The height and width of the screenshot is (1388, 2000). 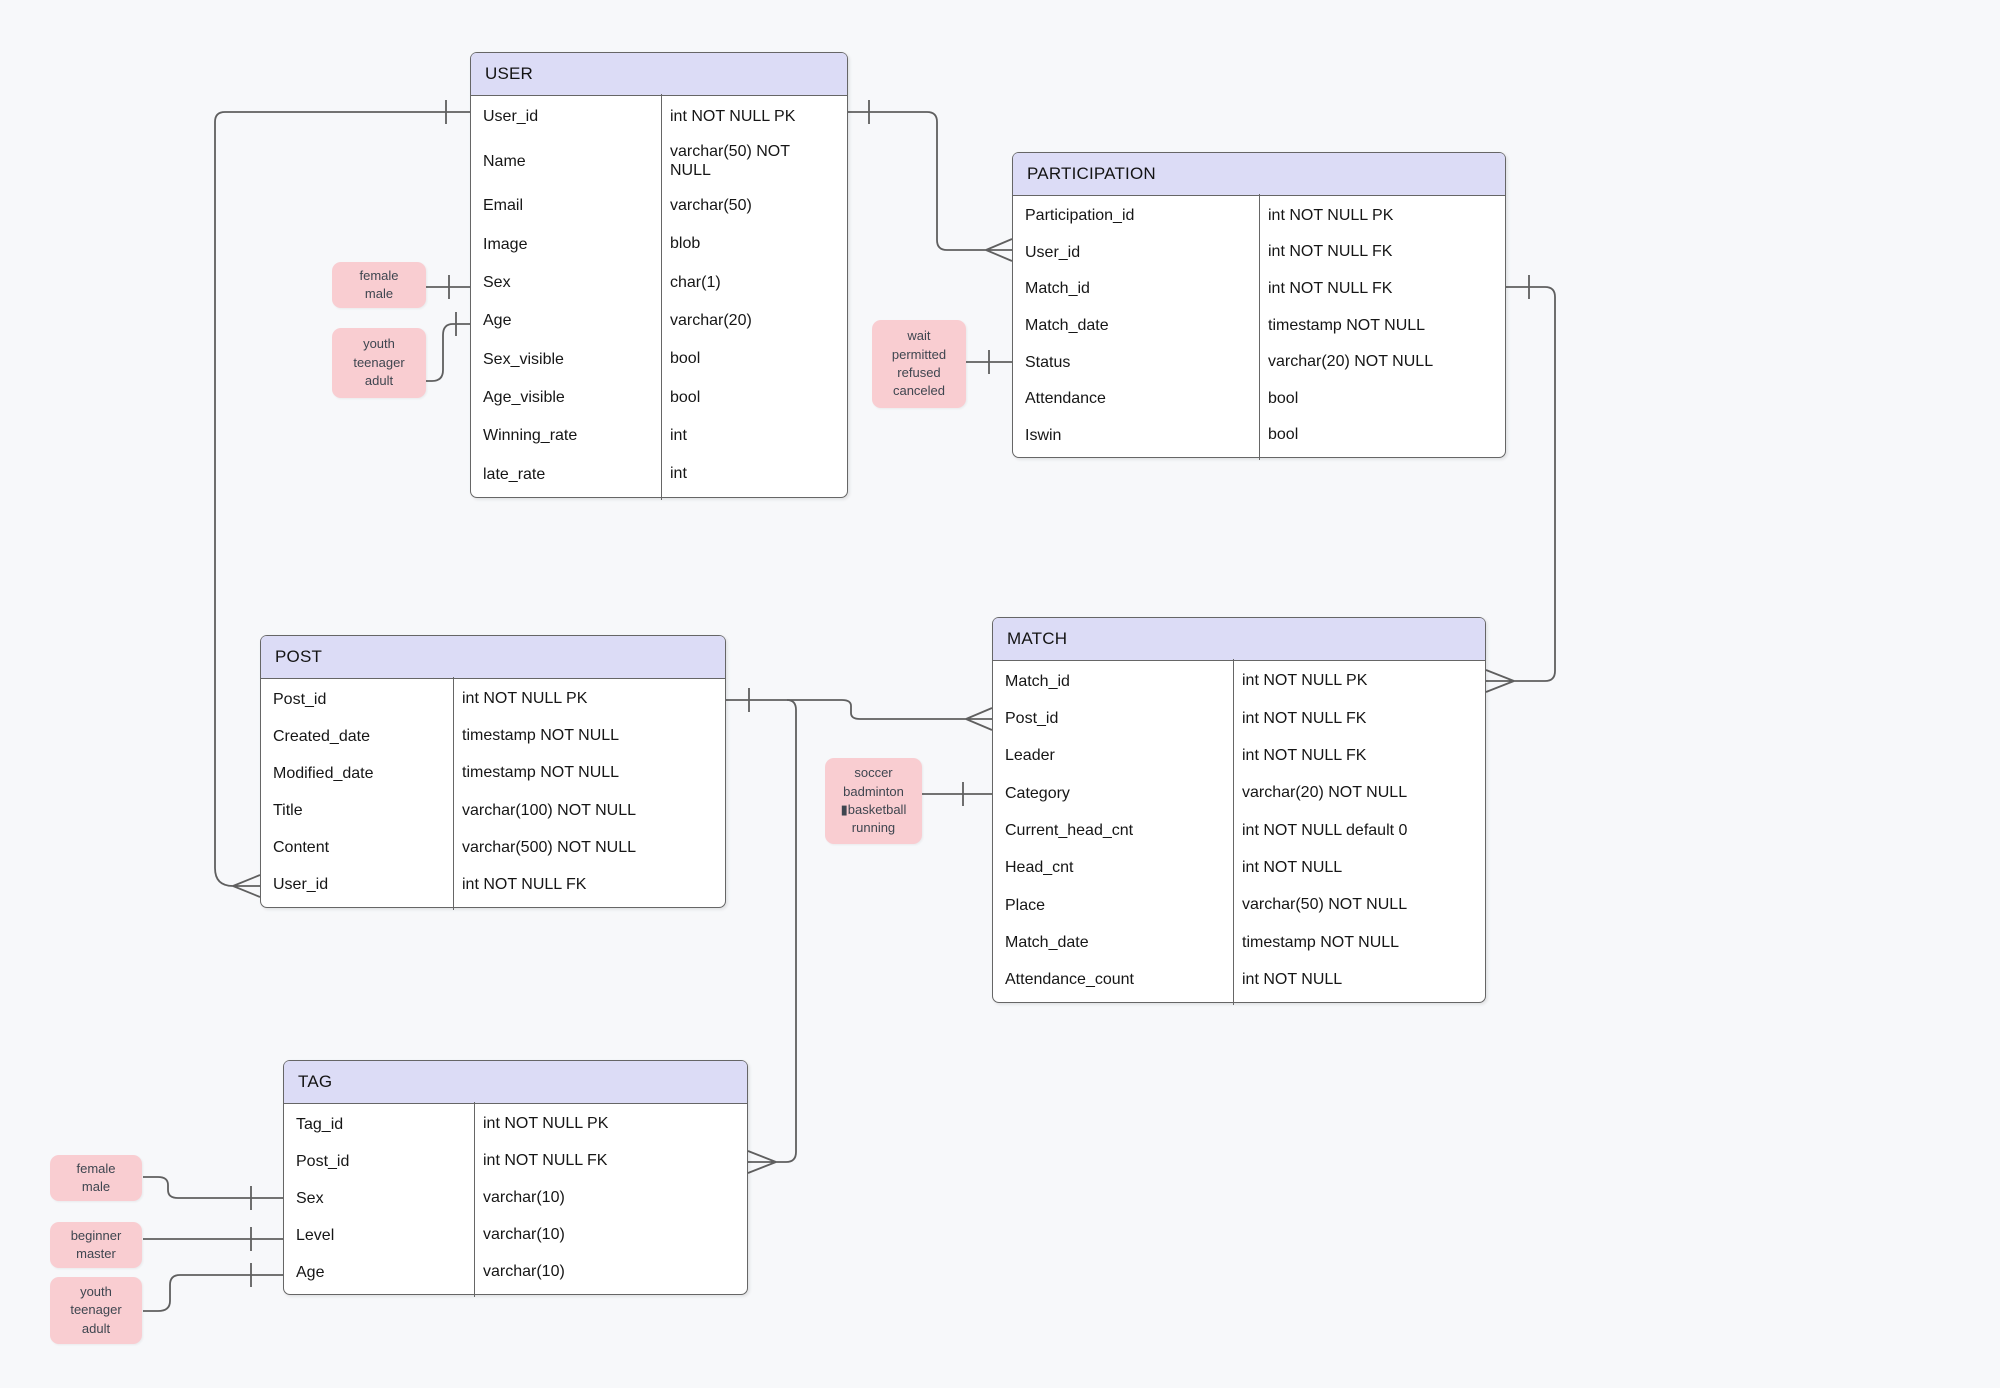 What do you see at coordinates (213, 1193) in the screenshot?
I see `note-link-tag-sex` at bounding box center [213, 1193].